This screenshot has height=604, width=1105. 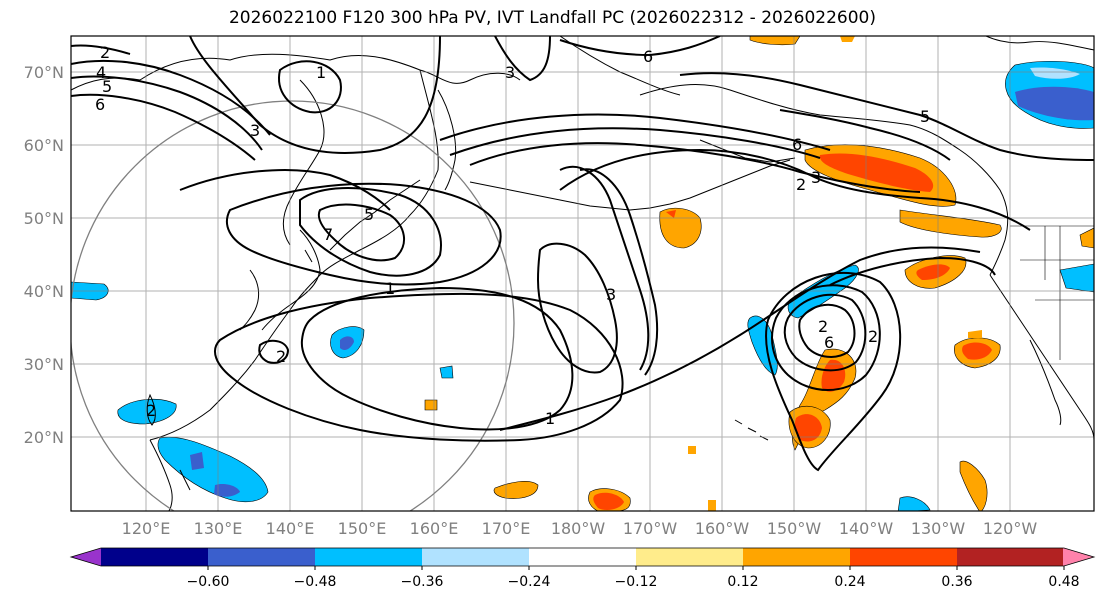 I want to click on contour-label: 4, so click(x=101, y=72).